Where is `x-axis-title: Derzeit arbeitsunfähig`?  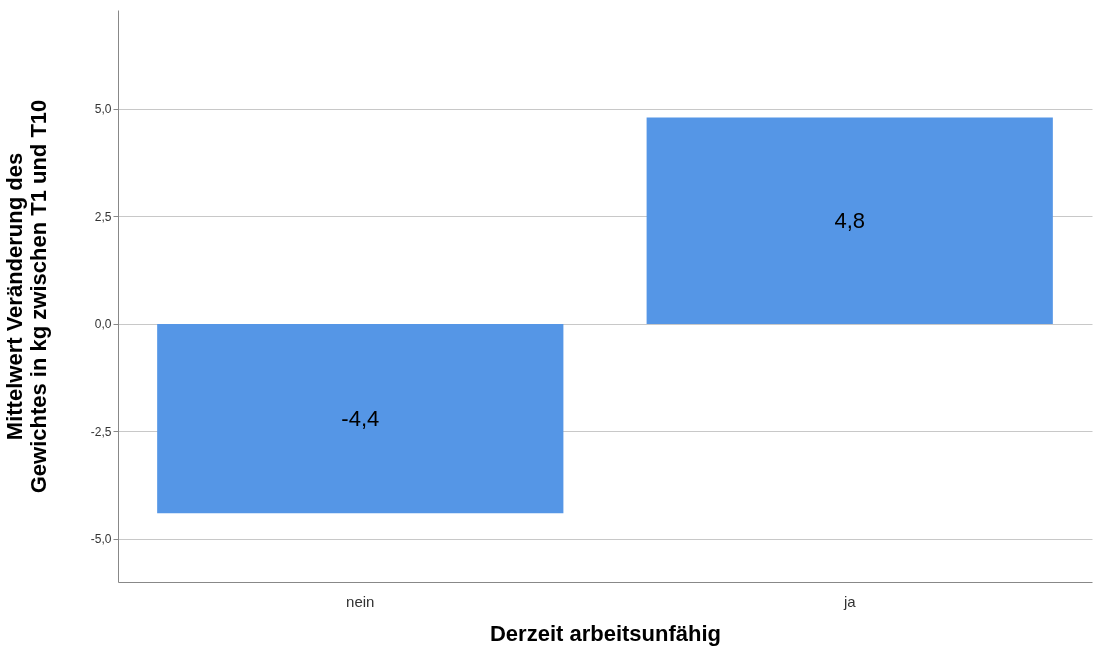
x-axis-title: Derzeit arbeitsunfähig is located at coordinates (605, 633).